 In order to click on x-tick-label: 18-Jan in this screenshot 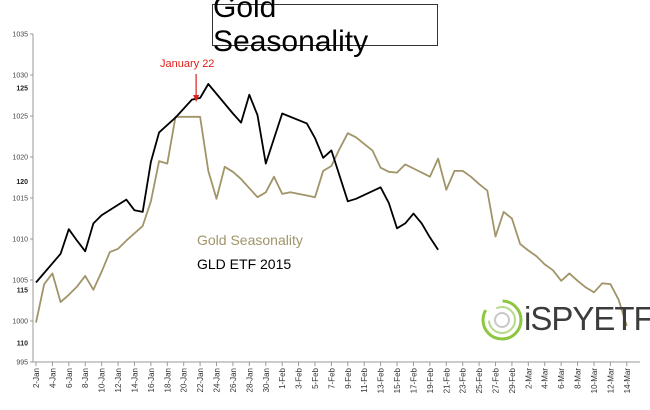, I will do `click(167, 380)`.